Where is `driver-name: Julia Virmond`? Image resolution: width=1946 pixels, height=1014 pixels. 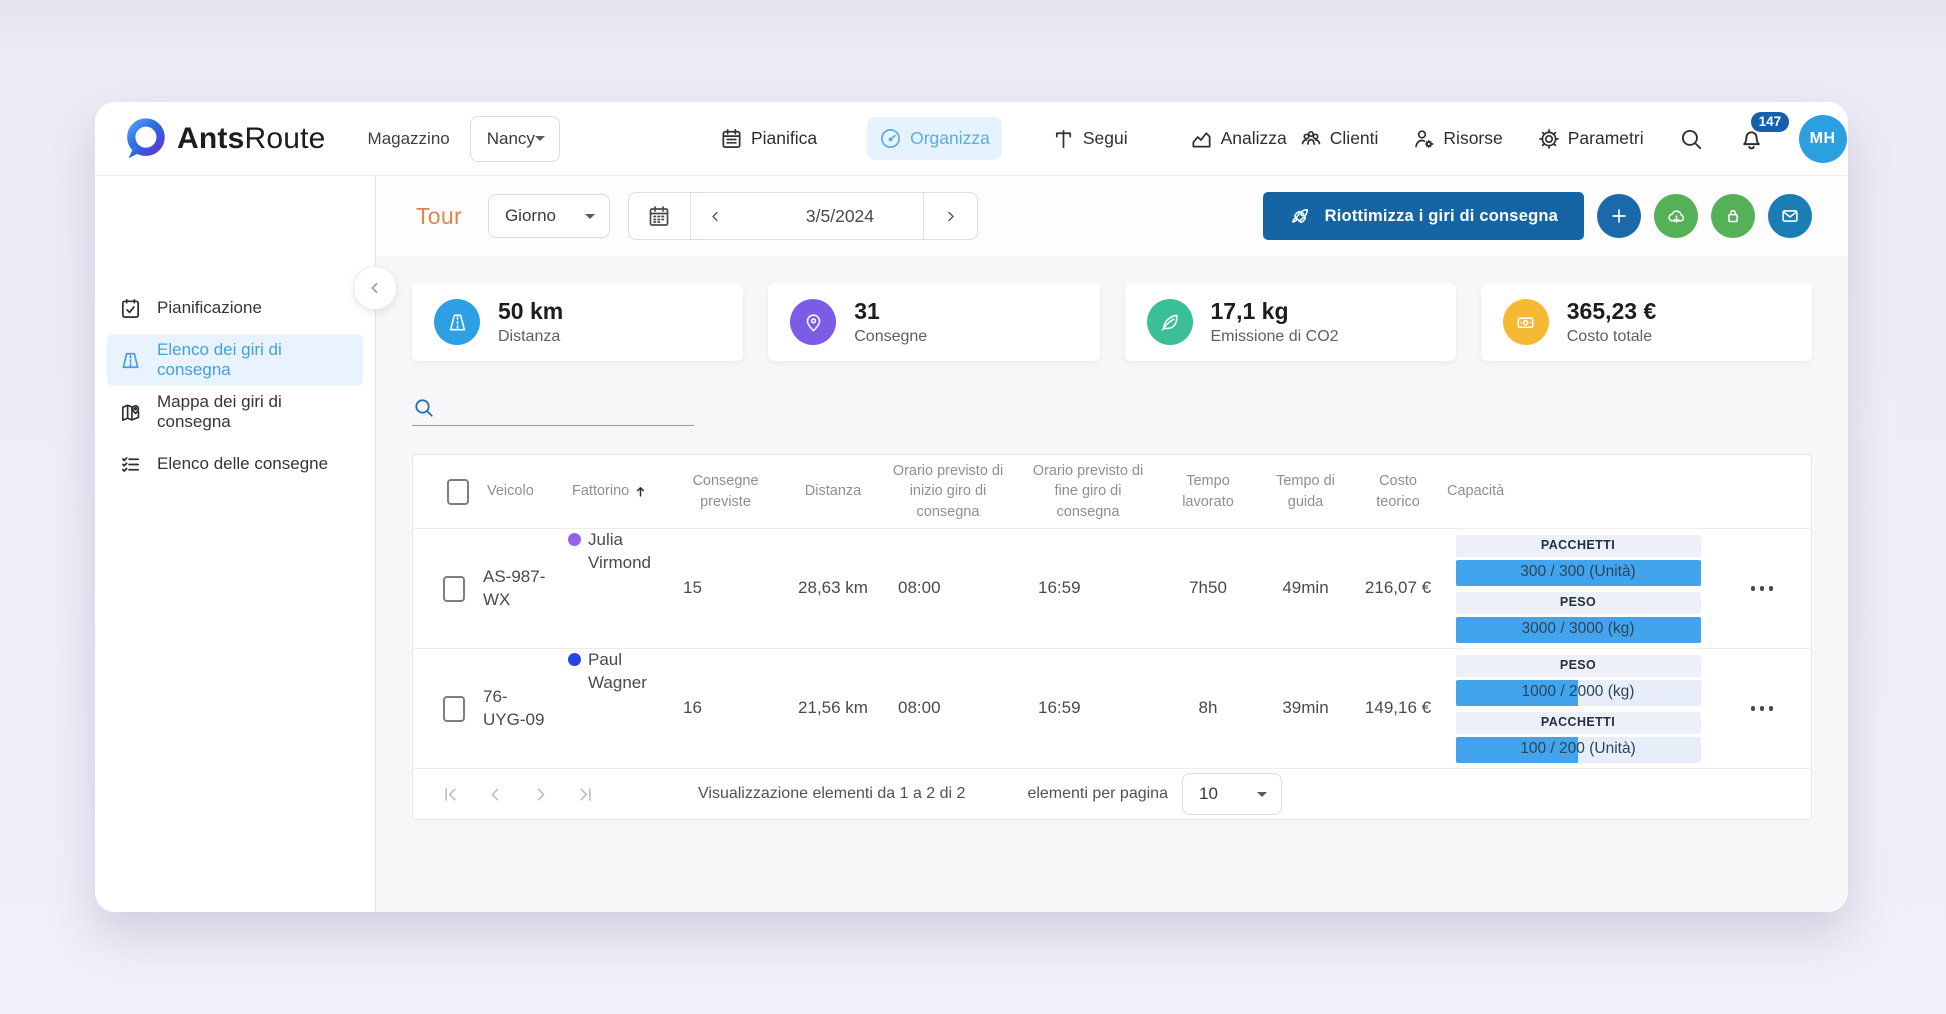
driver-name: Julia Virmond is located at coordinates (619, 551).